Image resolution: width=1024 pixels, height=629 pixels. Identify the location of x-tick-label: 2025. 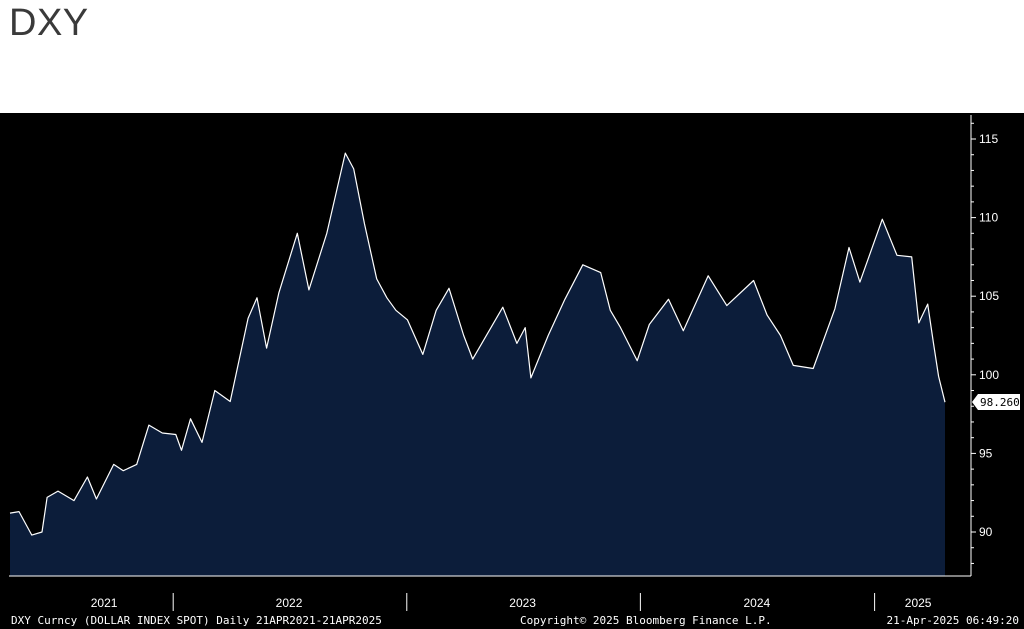
(918, 603).